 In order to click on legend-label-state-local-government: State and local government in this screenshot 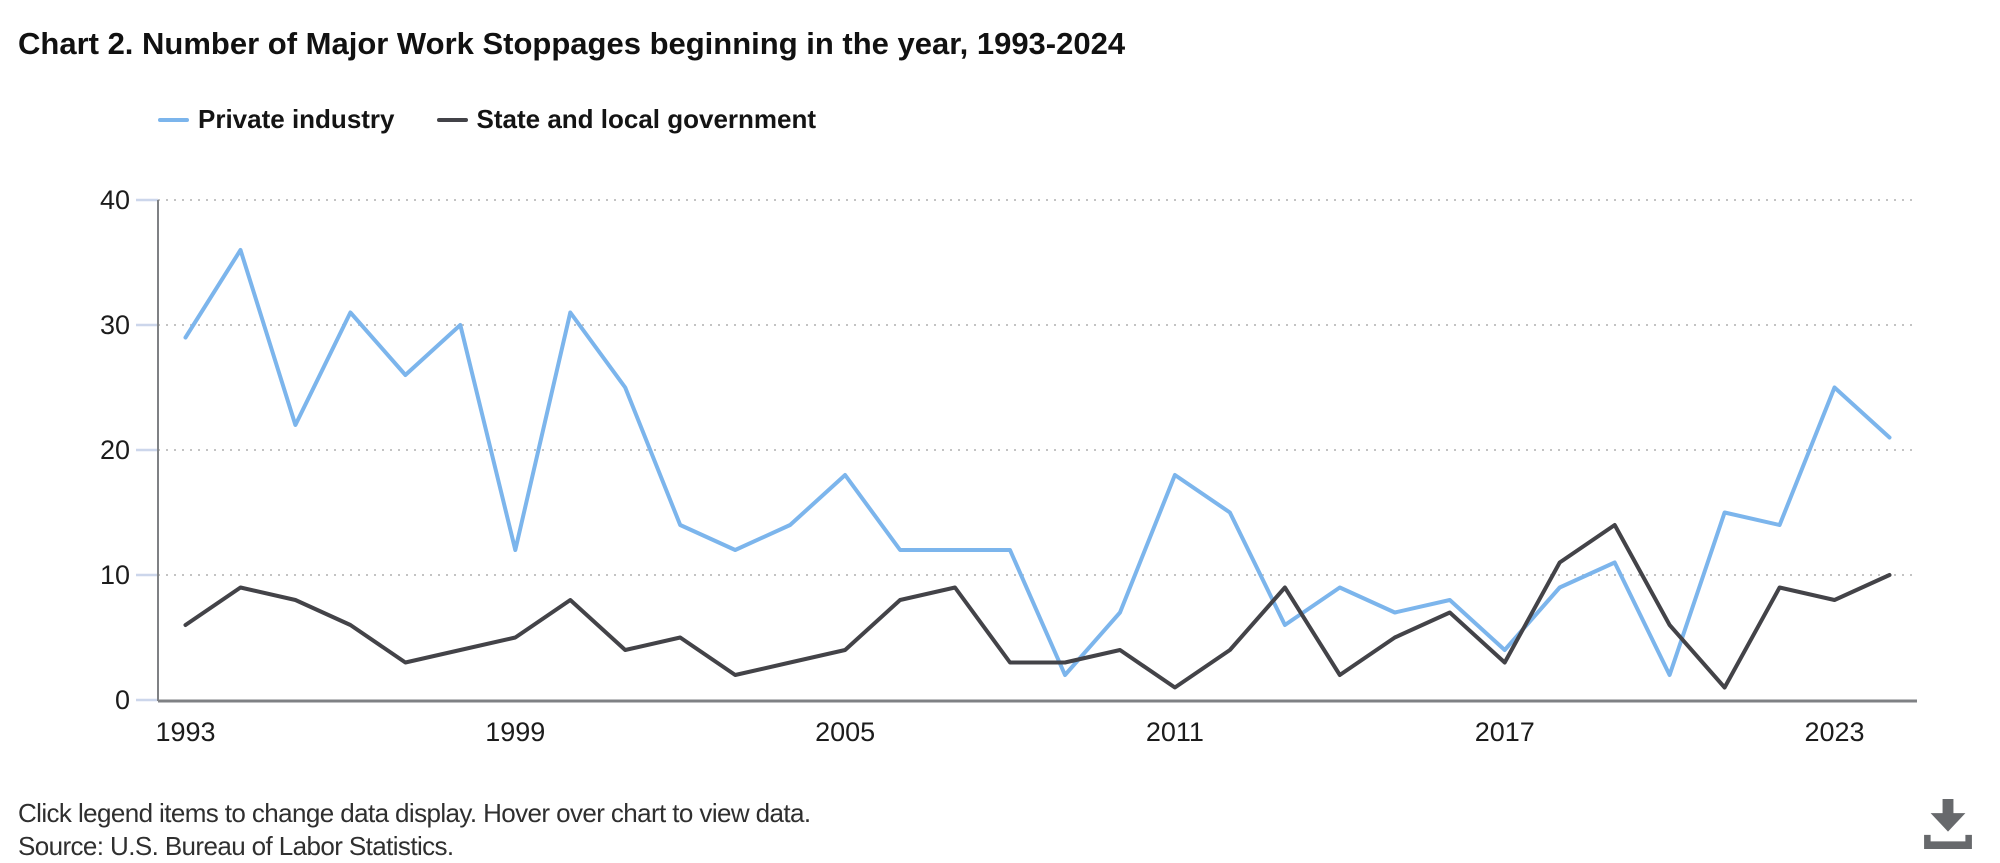, I will do `click(646, 119)`.